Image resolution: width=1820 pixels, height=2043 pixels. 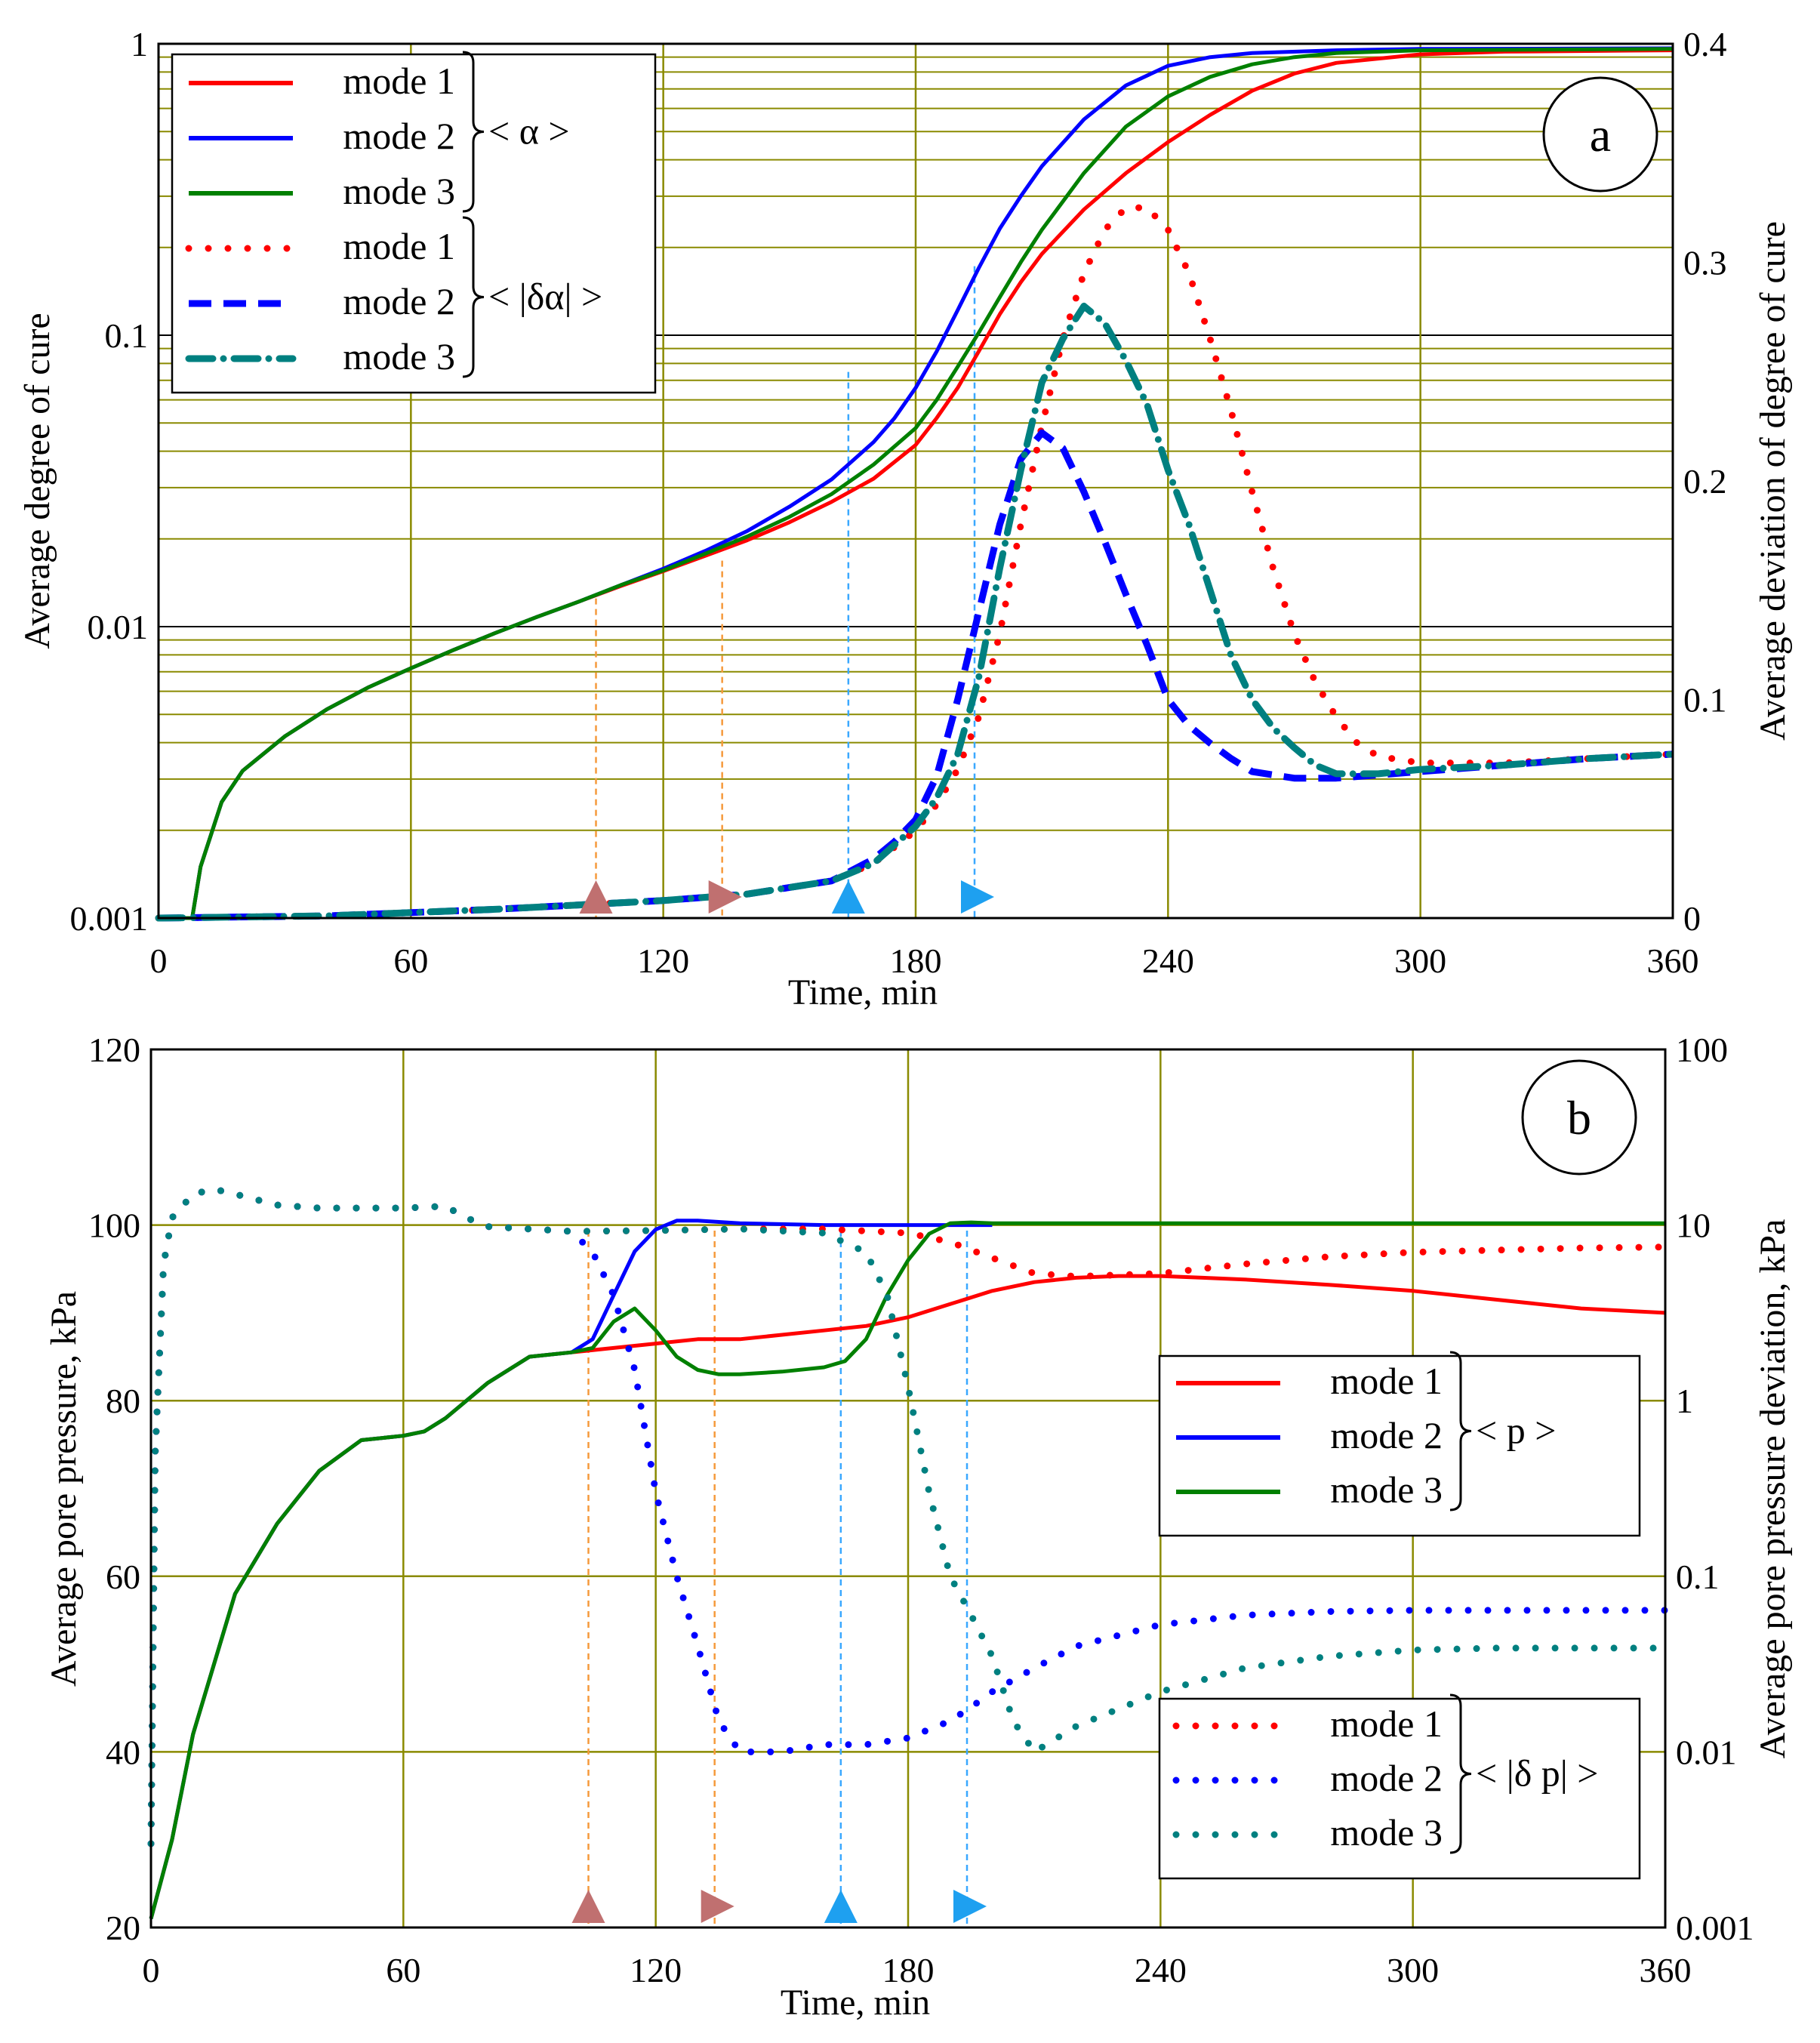 I want to click on y2-tick-label: 0, so click(x=1692, y=918).